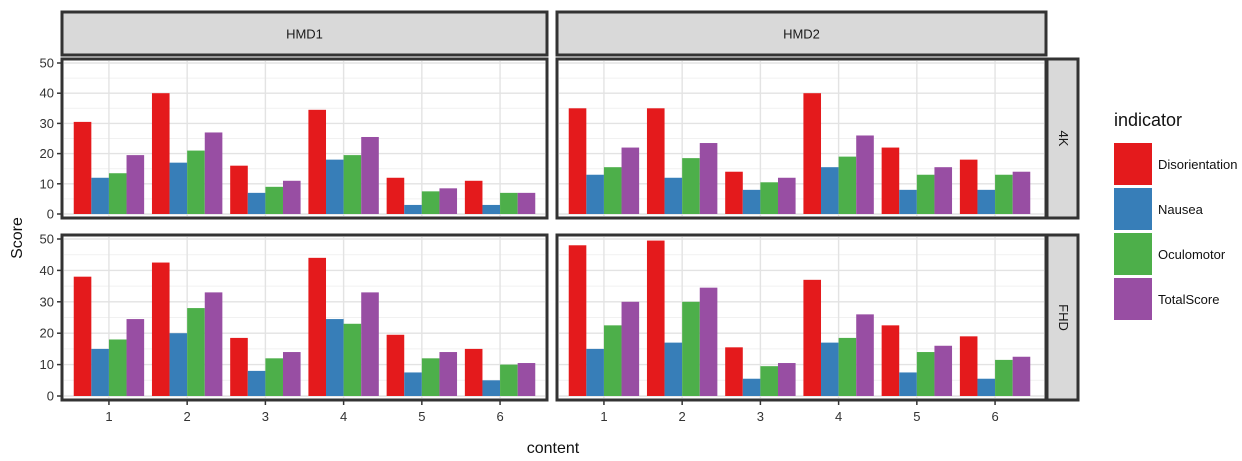 Image resolution: width=1242 pixels, height=461 pixels. I want to click on panel-border, so click(801, 317).